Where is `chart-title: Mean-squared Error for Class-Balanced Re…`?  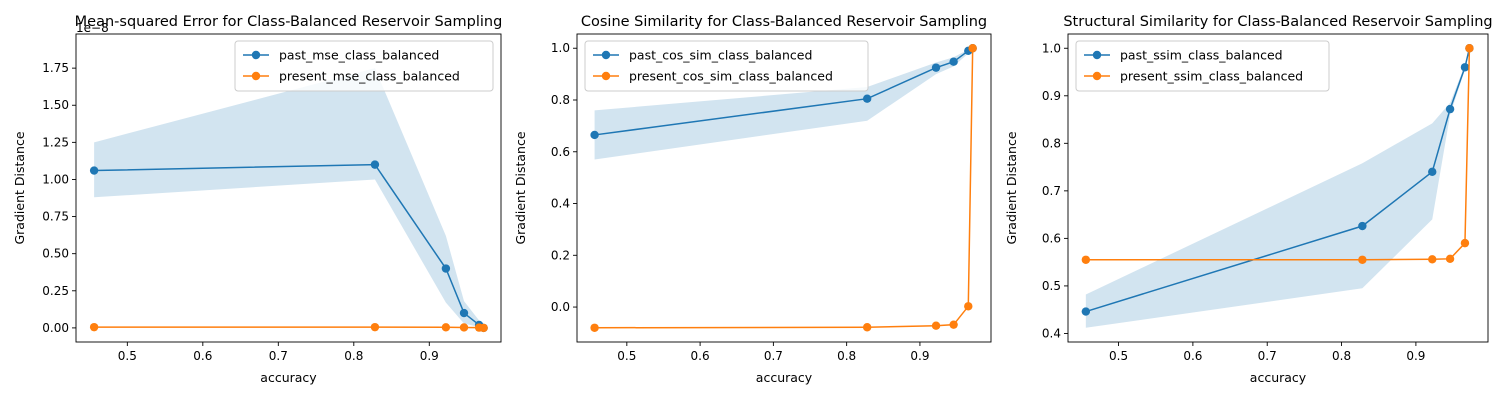 chart-title: Mean-squared Error for Class-Balanced Re… is located at coordinates (289, 22).